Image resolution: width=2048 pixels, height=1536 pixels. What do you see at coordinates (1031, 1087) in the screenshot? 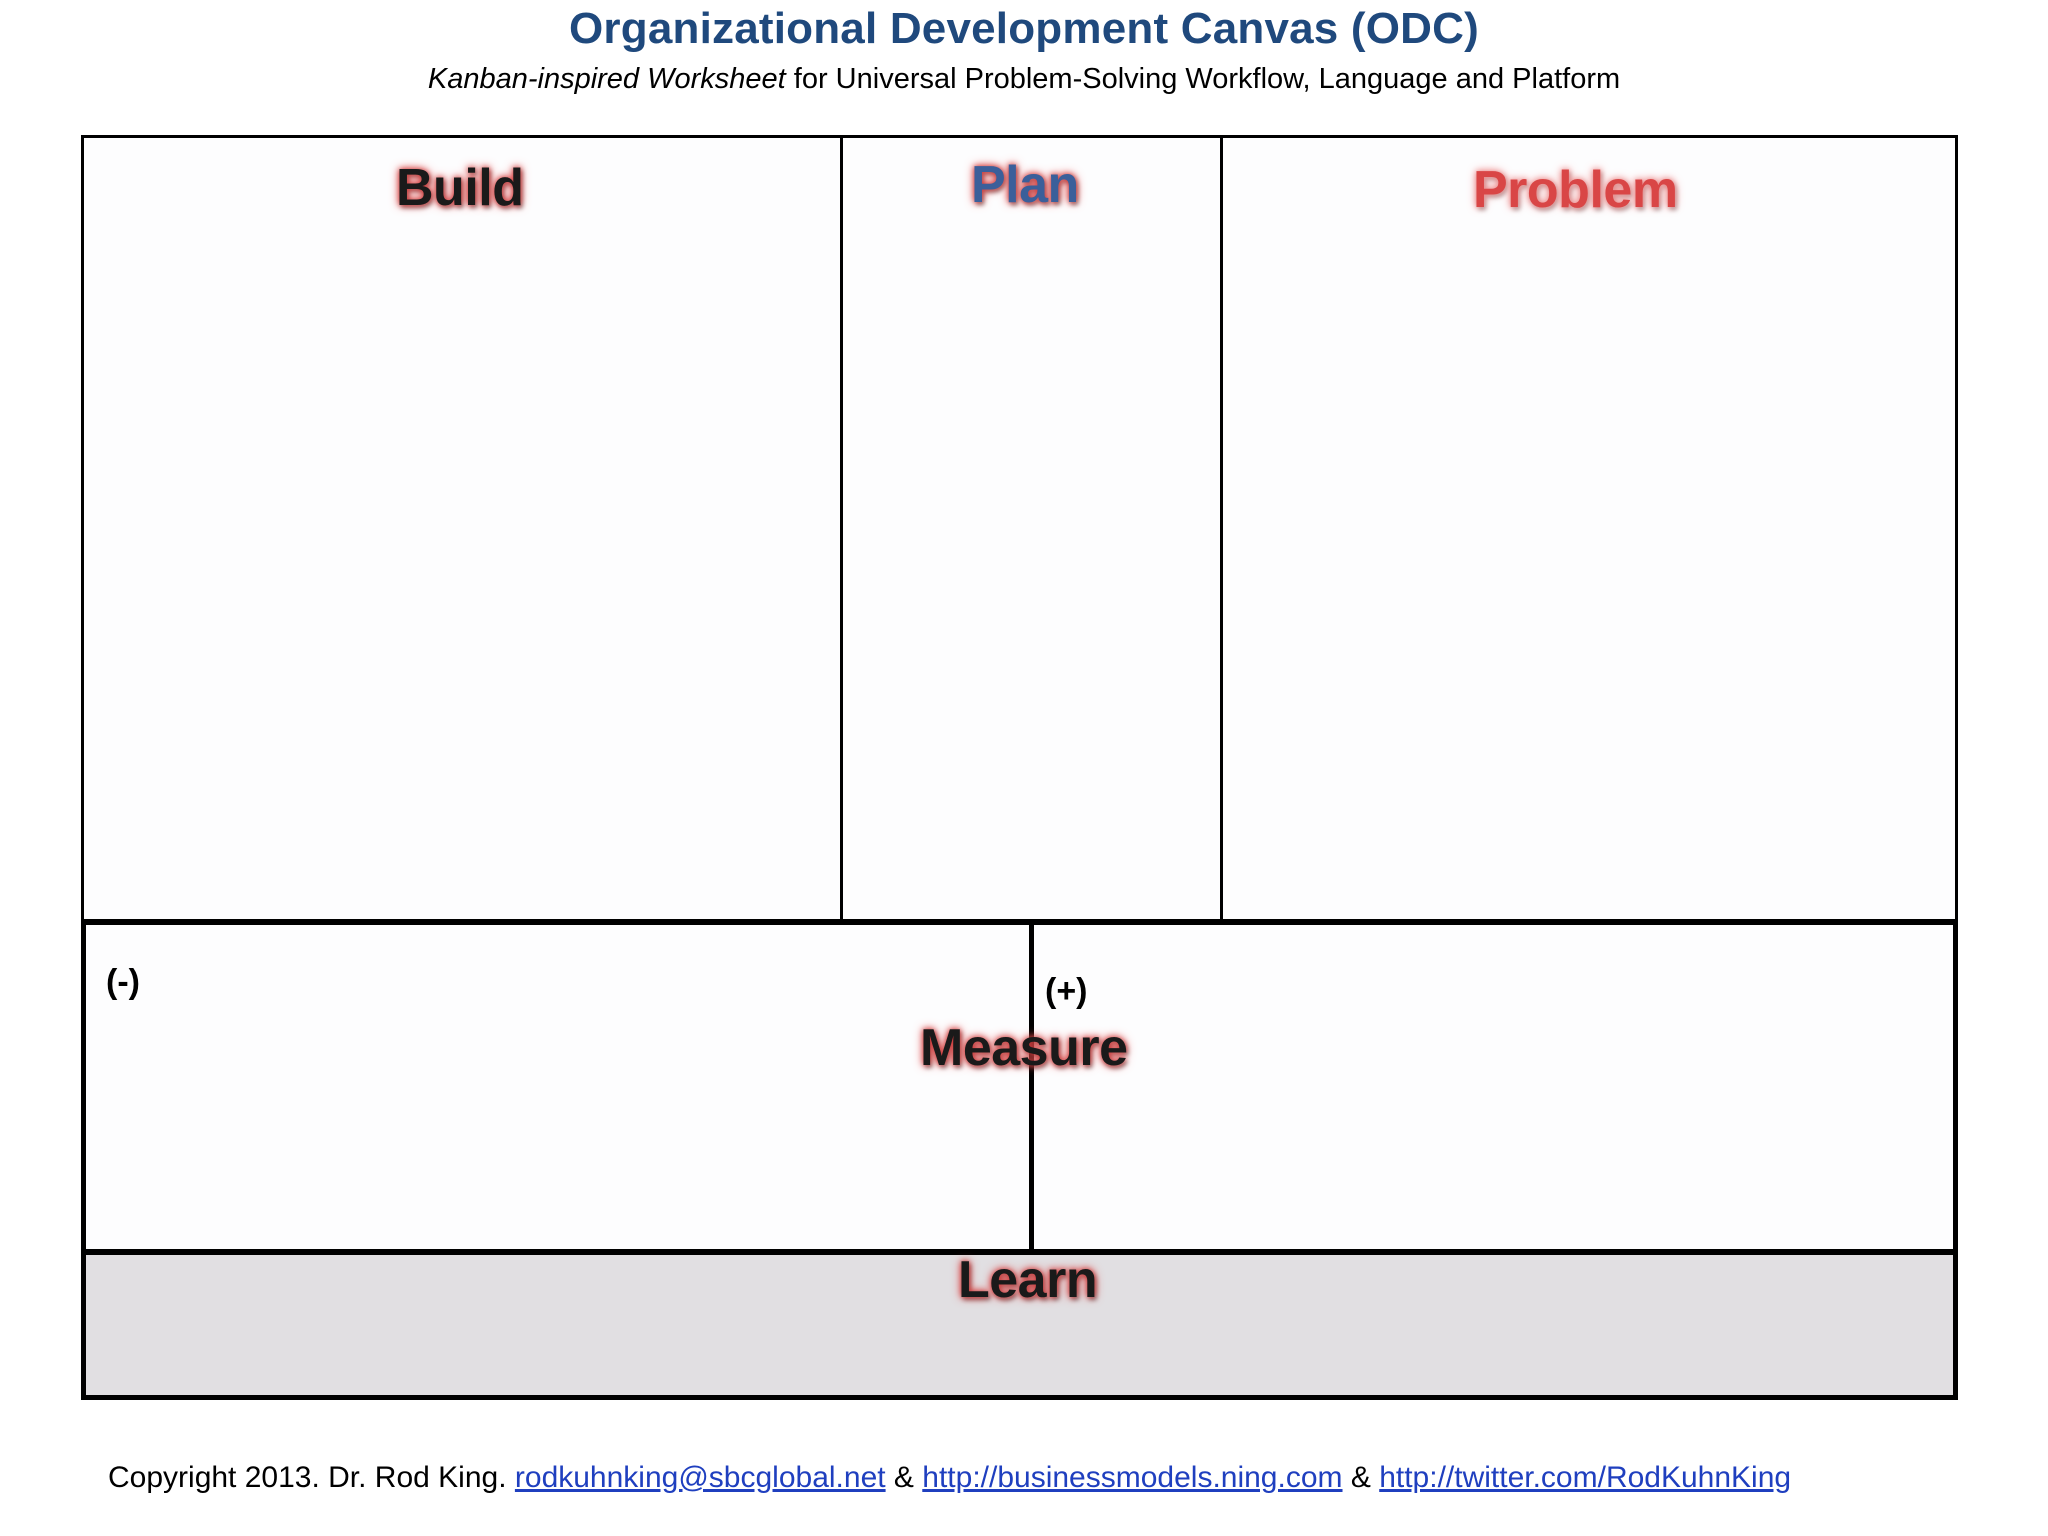
I see `divider-measure` at bounding box center [1031, 1087].